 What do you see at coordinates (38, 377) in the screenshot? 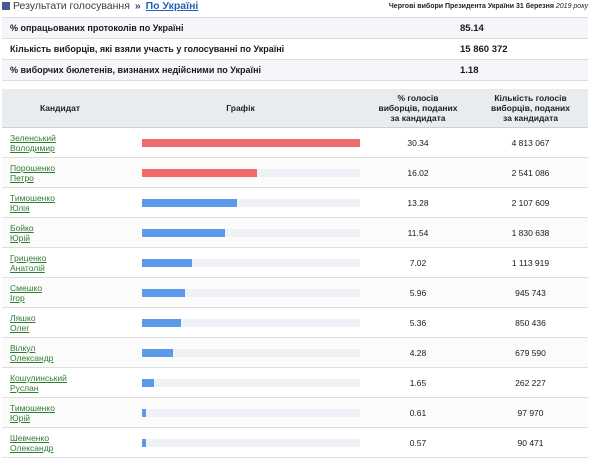
I see `candidate-surname: Кошулинський` at bounding box center [38, 377].